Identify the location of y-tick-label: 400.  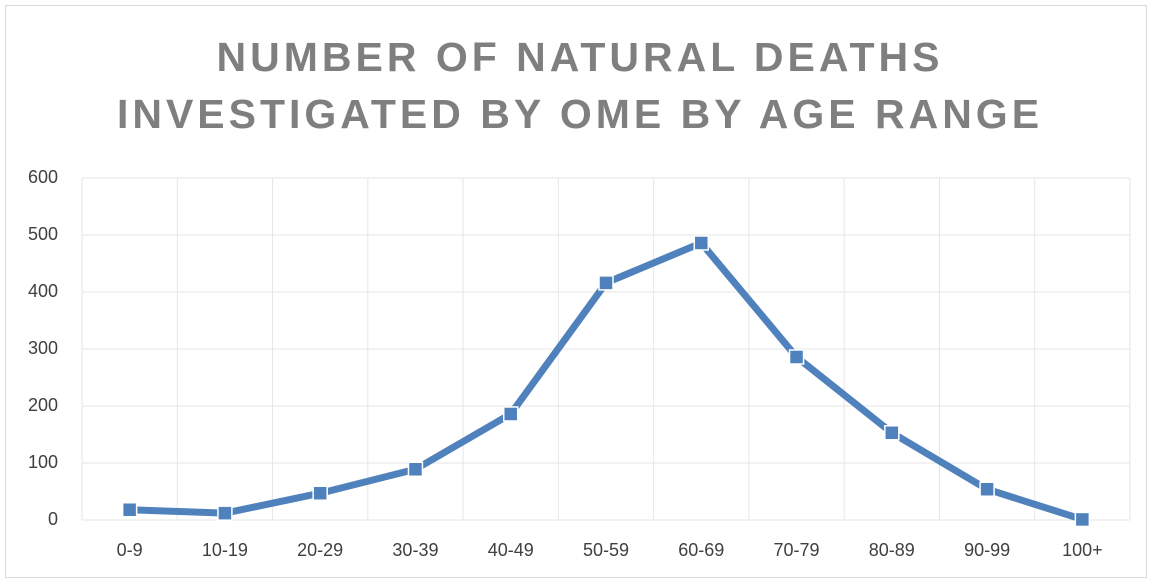
(43, 291).